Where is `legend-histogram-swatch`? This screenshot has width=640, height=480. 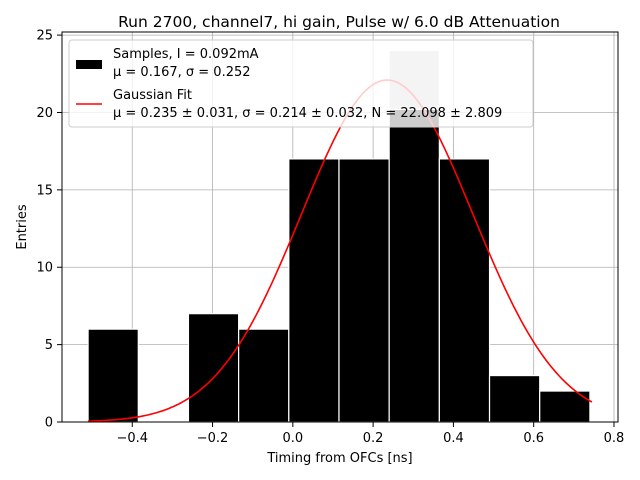 legend-histogram-swatch is located at coordinates (89, 64).